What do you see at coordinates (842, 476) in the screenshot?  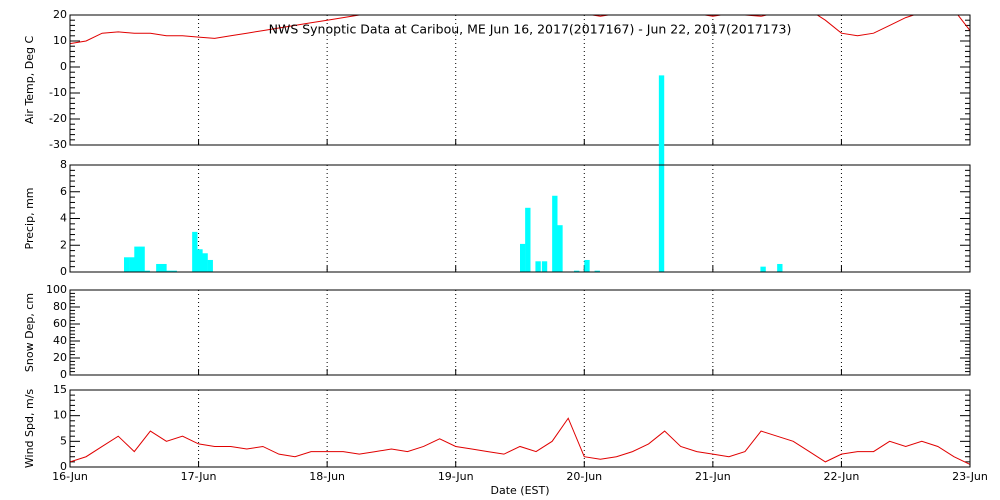 I see `x-tick-label: 22-Jun` at bounding box center [842, 476].